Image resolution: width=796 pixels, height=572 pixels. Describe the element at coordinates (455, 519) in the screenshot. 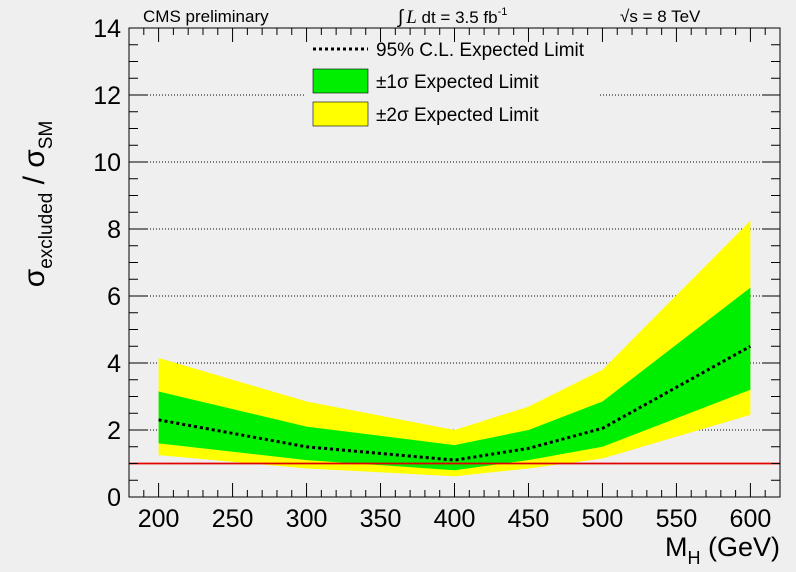

I see `x-tick-label-400: 400` at that location.